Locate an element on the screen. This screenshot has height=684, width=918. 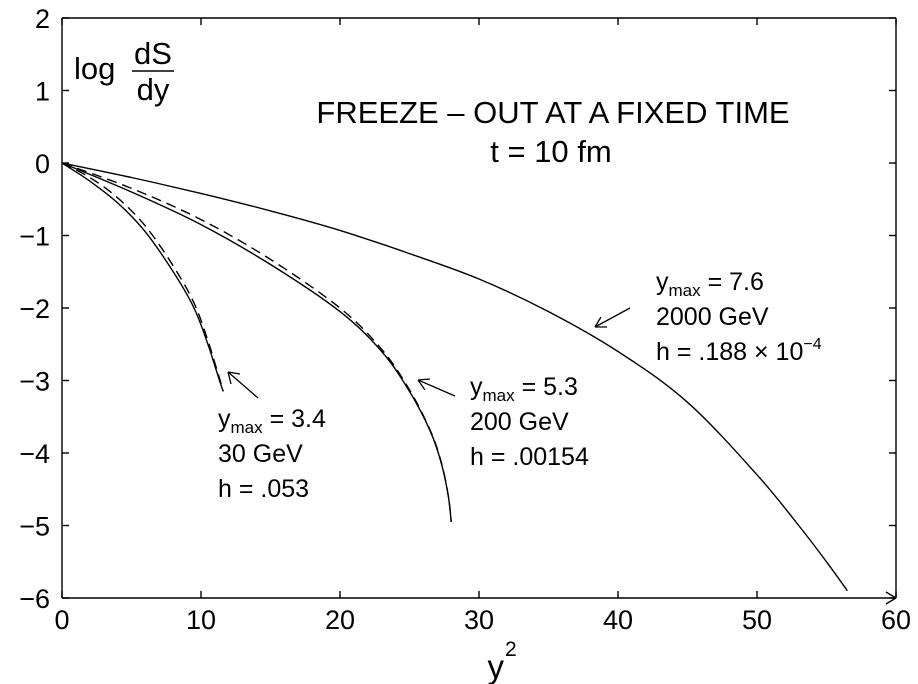
chart-subtitle: t = 10 fm is located at coordinates (550, 151).